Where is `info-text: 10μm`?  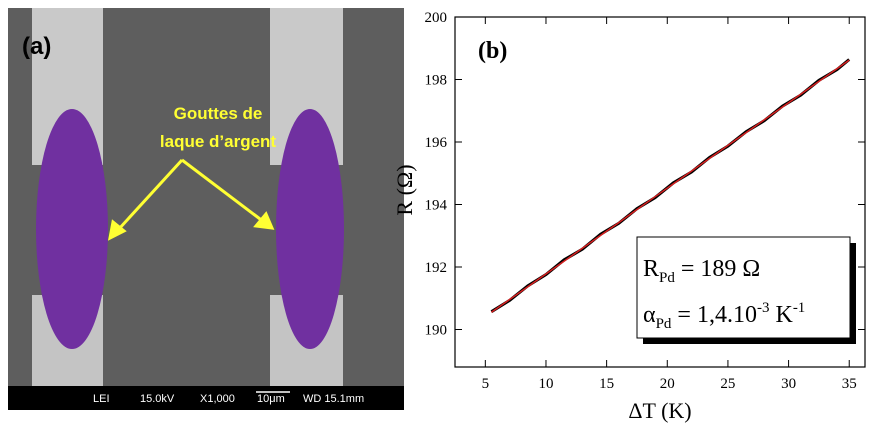 info-text: 10μm is located at coordinates (271, 399).